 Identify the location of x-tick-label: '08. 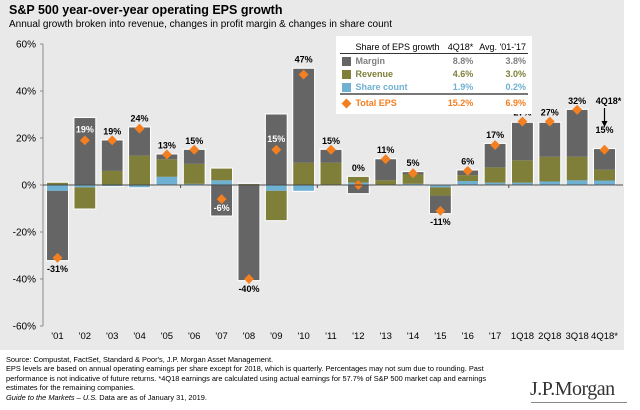
(249, 336).